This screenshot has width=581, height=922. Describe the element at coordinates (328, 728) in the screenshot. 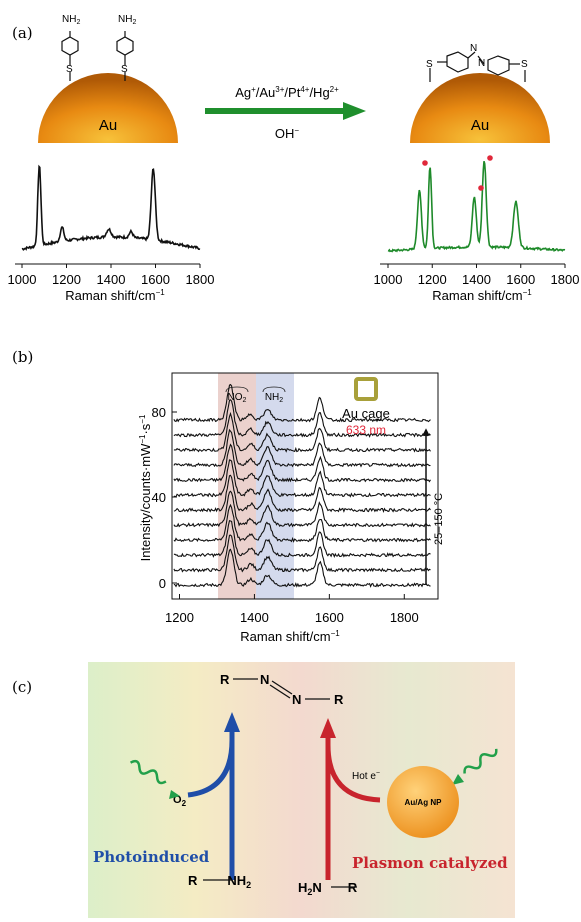

I see `plasmon-arrow-head` at that location.